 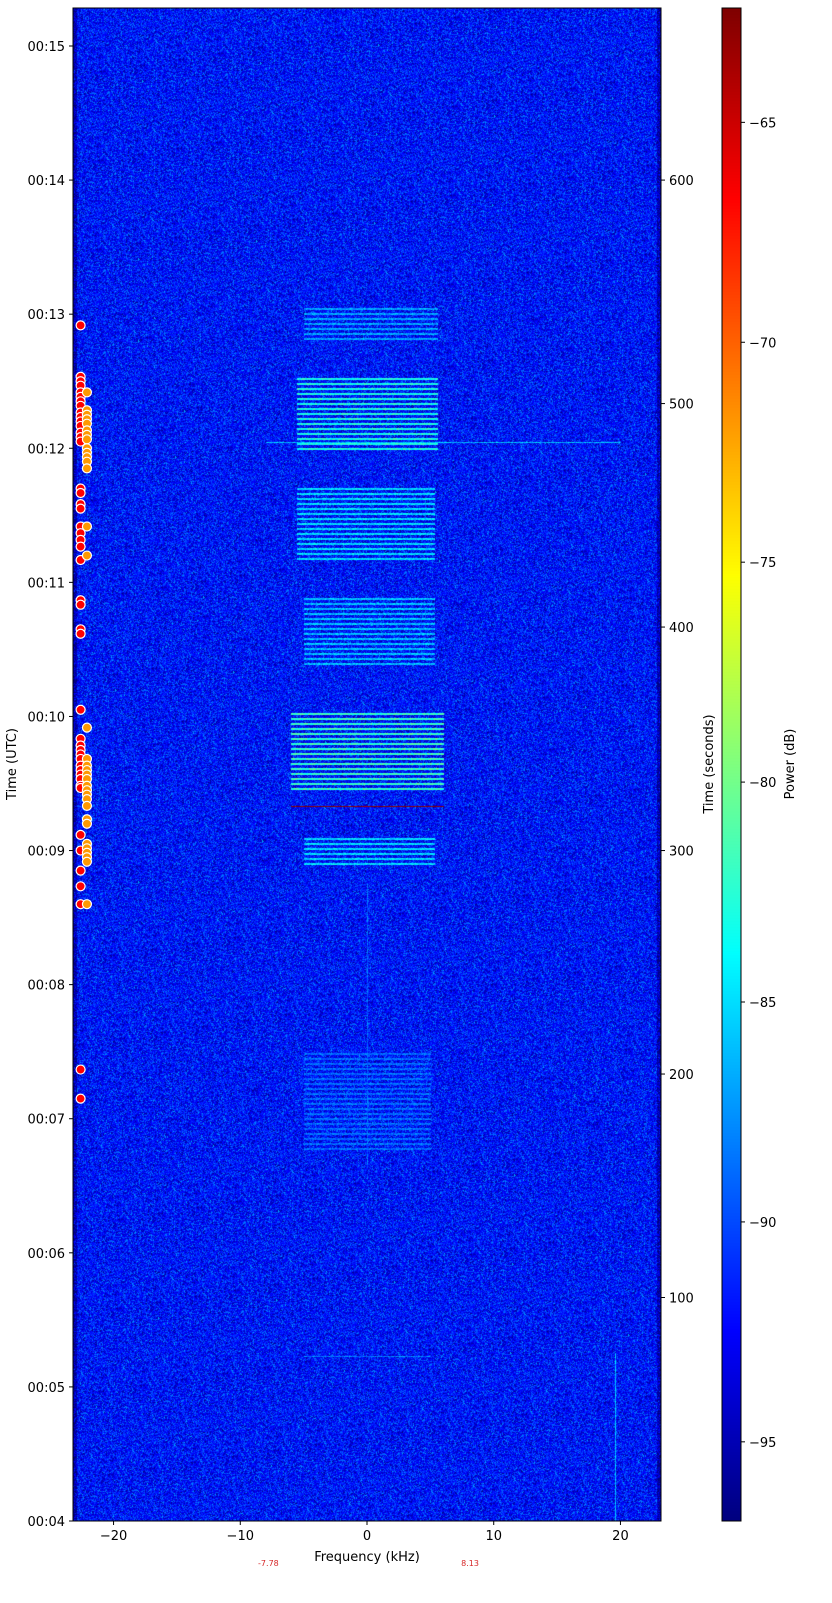 I want to click on y-left-tick-label: 00:12, so click(x=46, y=449).